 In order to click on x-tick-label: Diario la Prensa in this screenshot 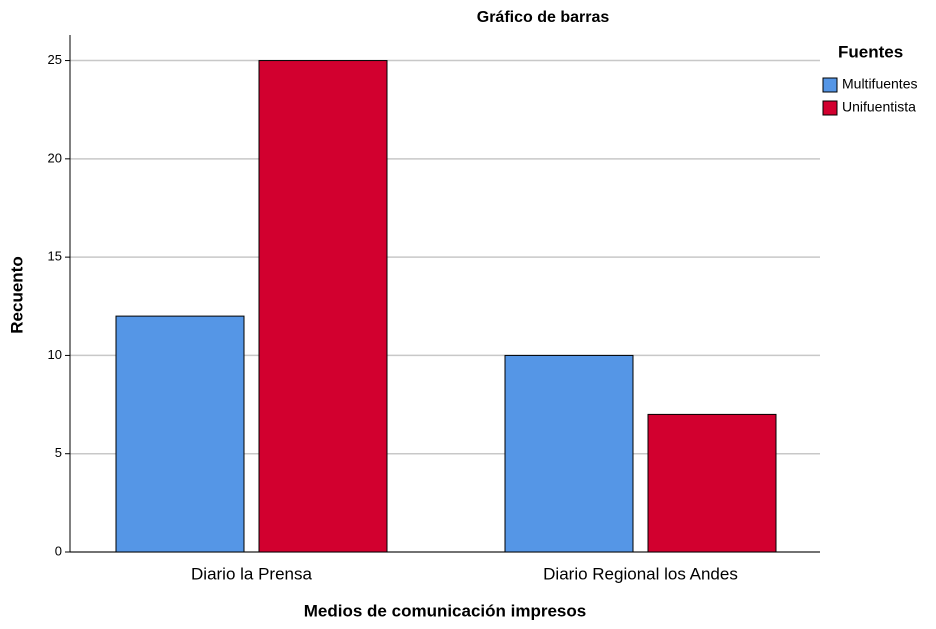, I will do `click(251, 573)`.